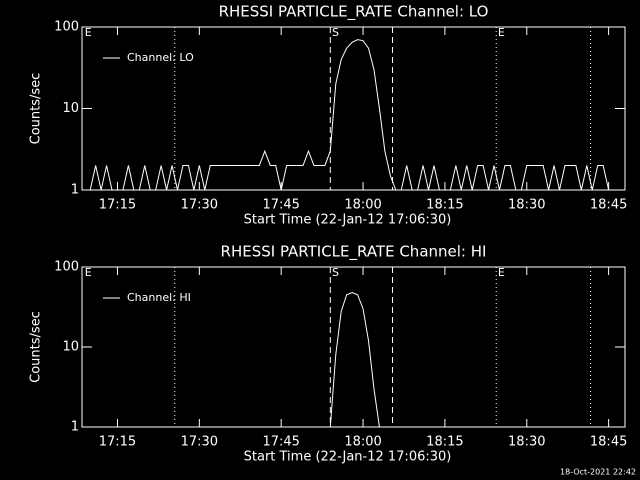  What do you see at coordinates (159, 297) in the screenshot?
I see `legend-label: Channel: HI` at bounding box center [159, 297].